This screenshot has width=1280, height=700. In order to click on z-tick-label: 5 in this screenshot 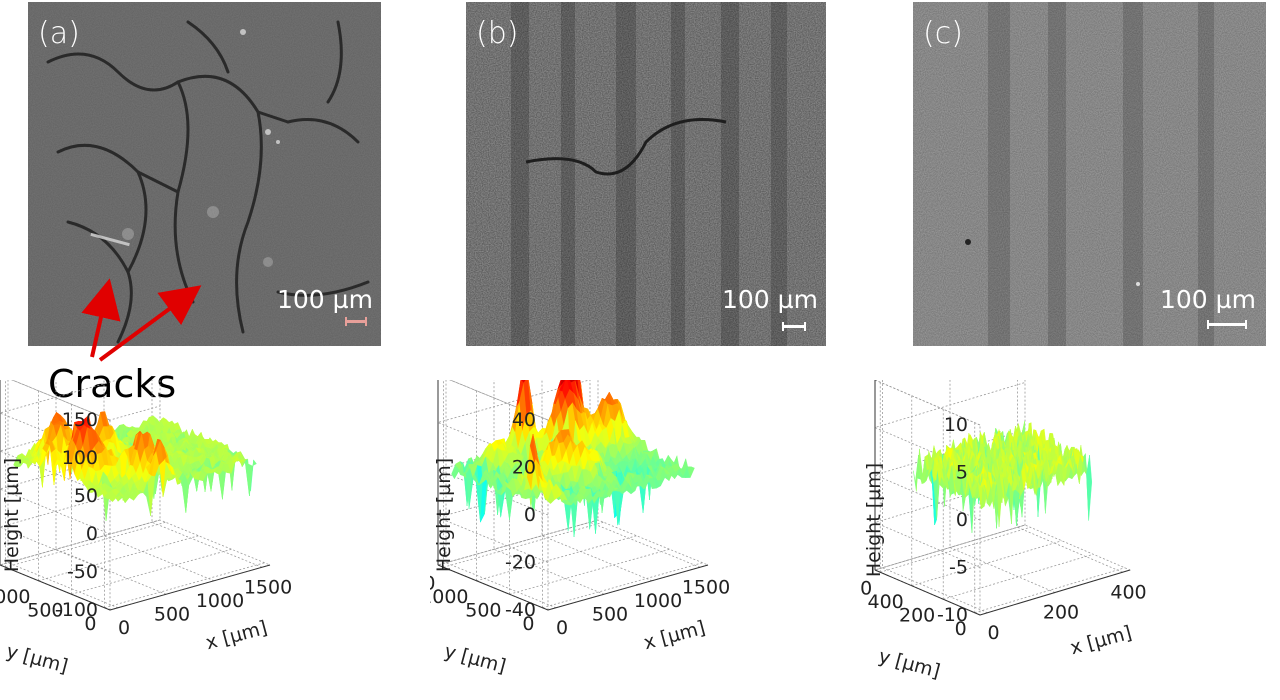, I will do `click(962, 473)`.